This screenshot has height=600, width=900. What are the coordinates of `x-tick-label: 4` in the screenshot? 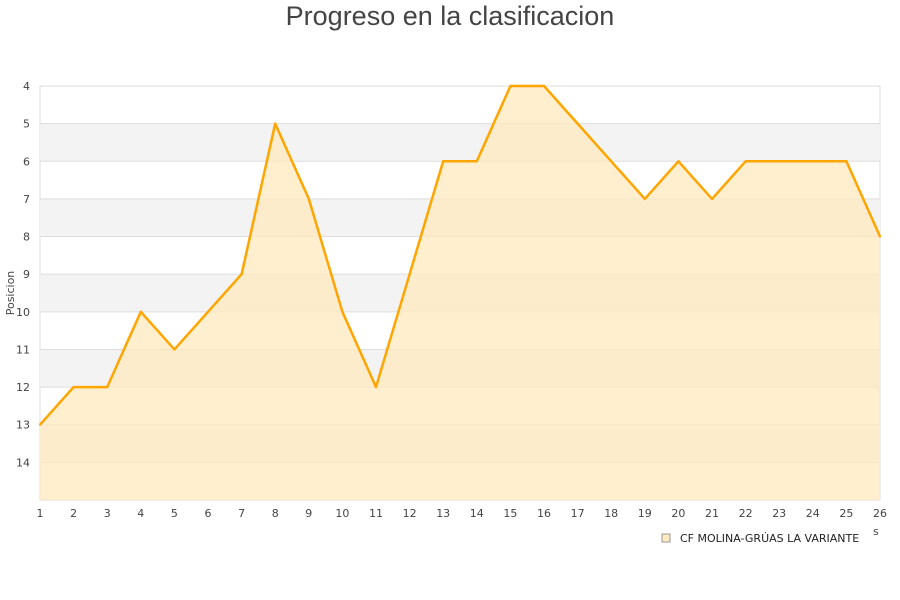 It's located at (140, 513).